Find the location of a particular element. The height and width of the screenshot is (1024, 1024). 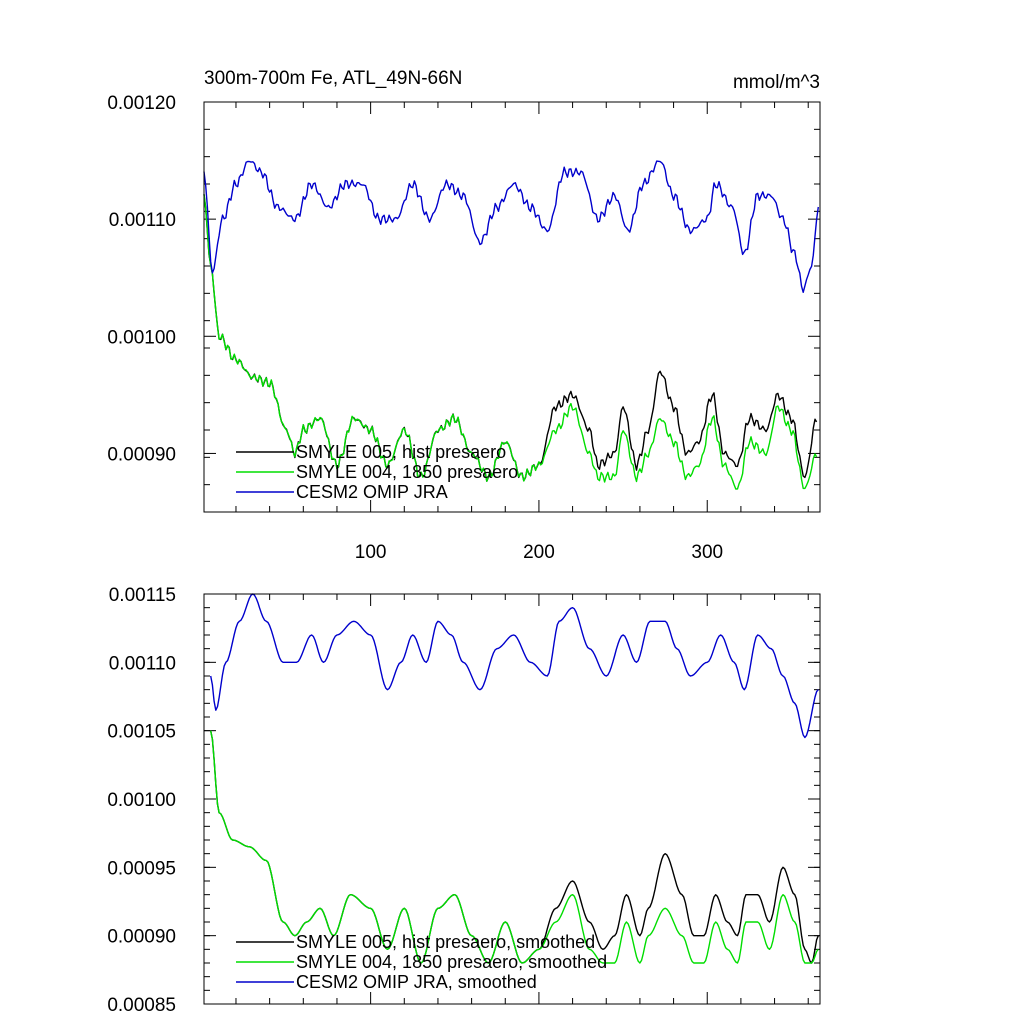

y-tick-label: 0.00115 is located at coordinates (142, 595).